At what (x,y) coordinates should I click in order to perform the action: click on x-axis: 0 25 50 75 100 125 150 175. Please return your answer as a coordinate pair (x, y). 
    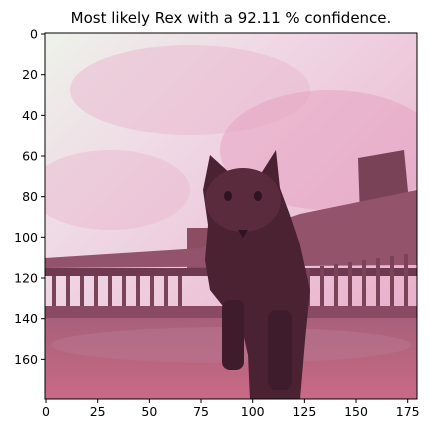
    Looking at the image, I should click on (231, 409).